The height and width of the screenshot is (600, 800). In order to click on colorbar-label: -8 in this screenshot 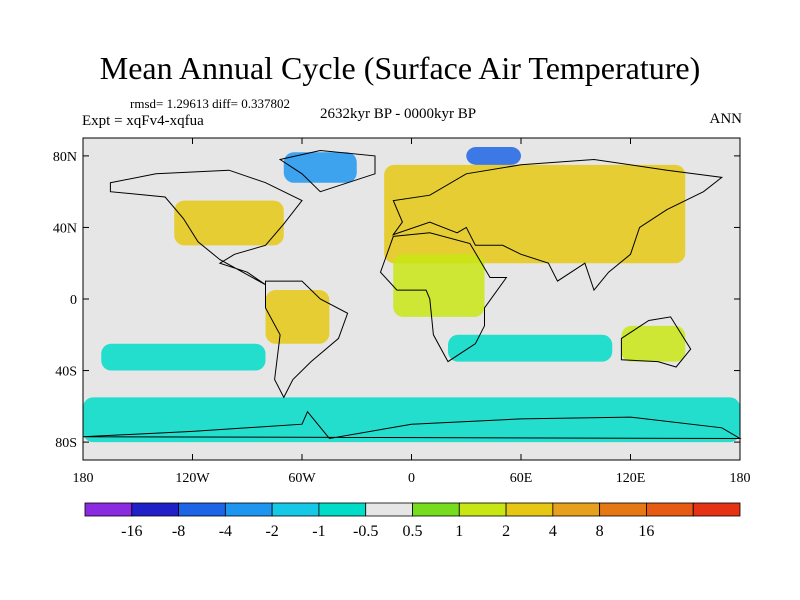, I will do `click(178, 531)`.